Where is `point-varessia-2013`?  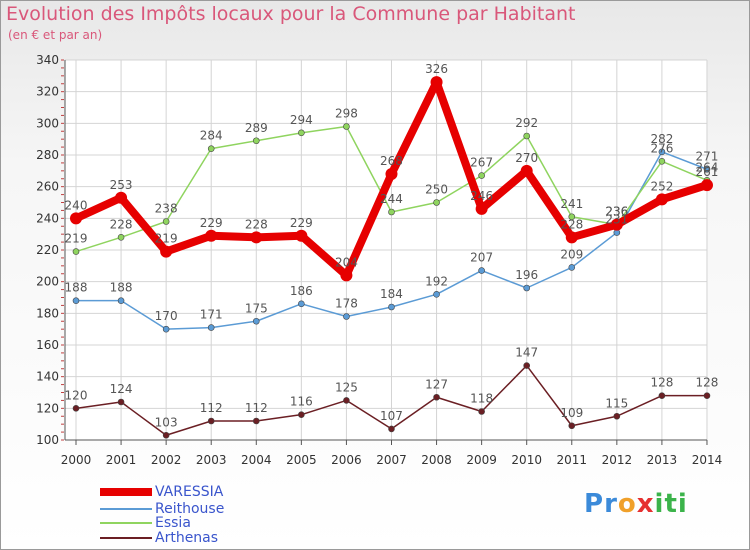
point-varessia-2013 is located at coordinates (661, 199).